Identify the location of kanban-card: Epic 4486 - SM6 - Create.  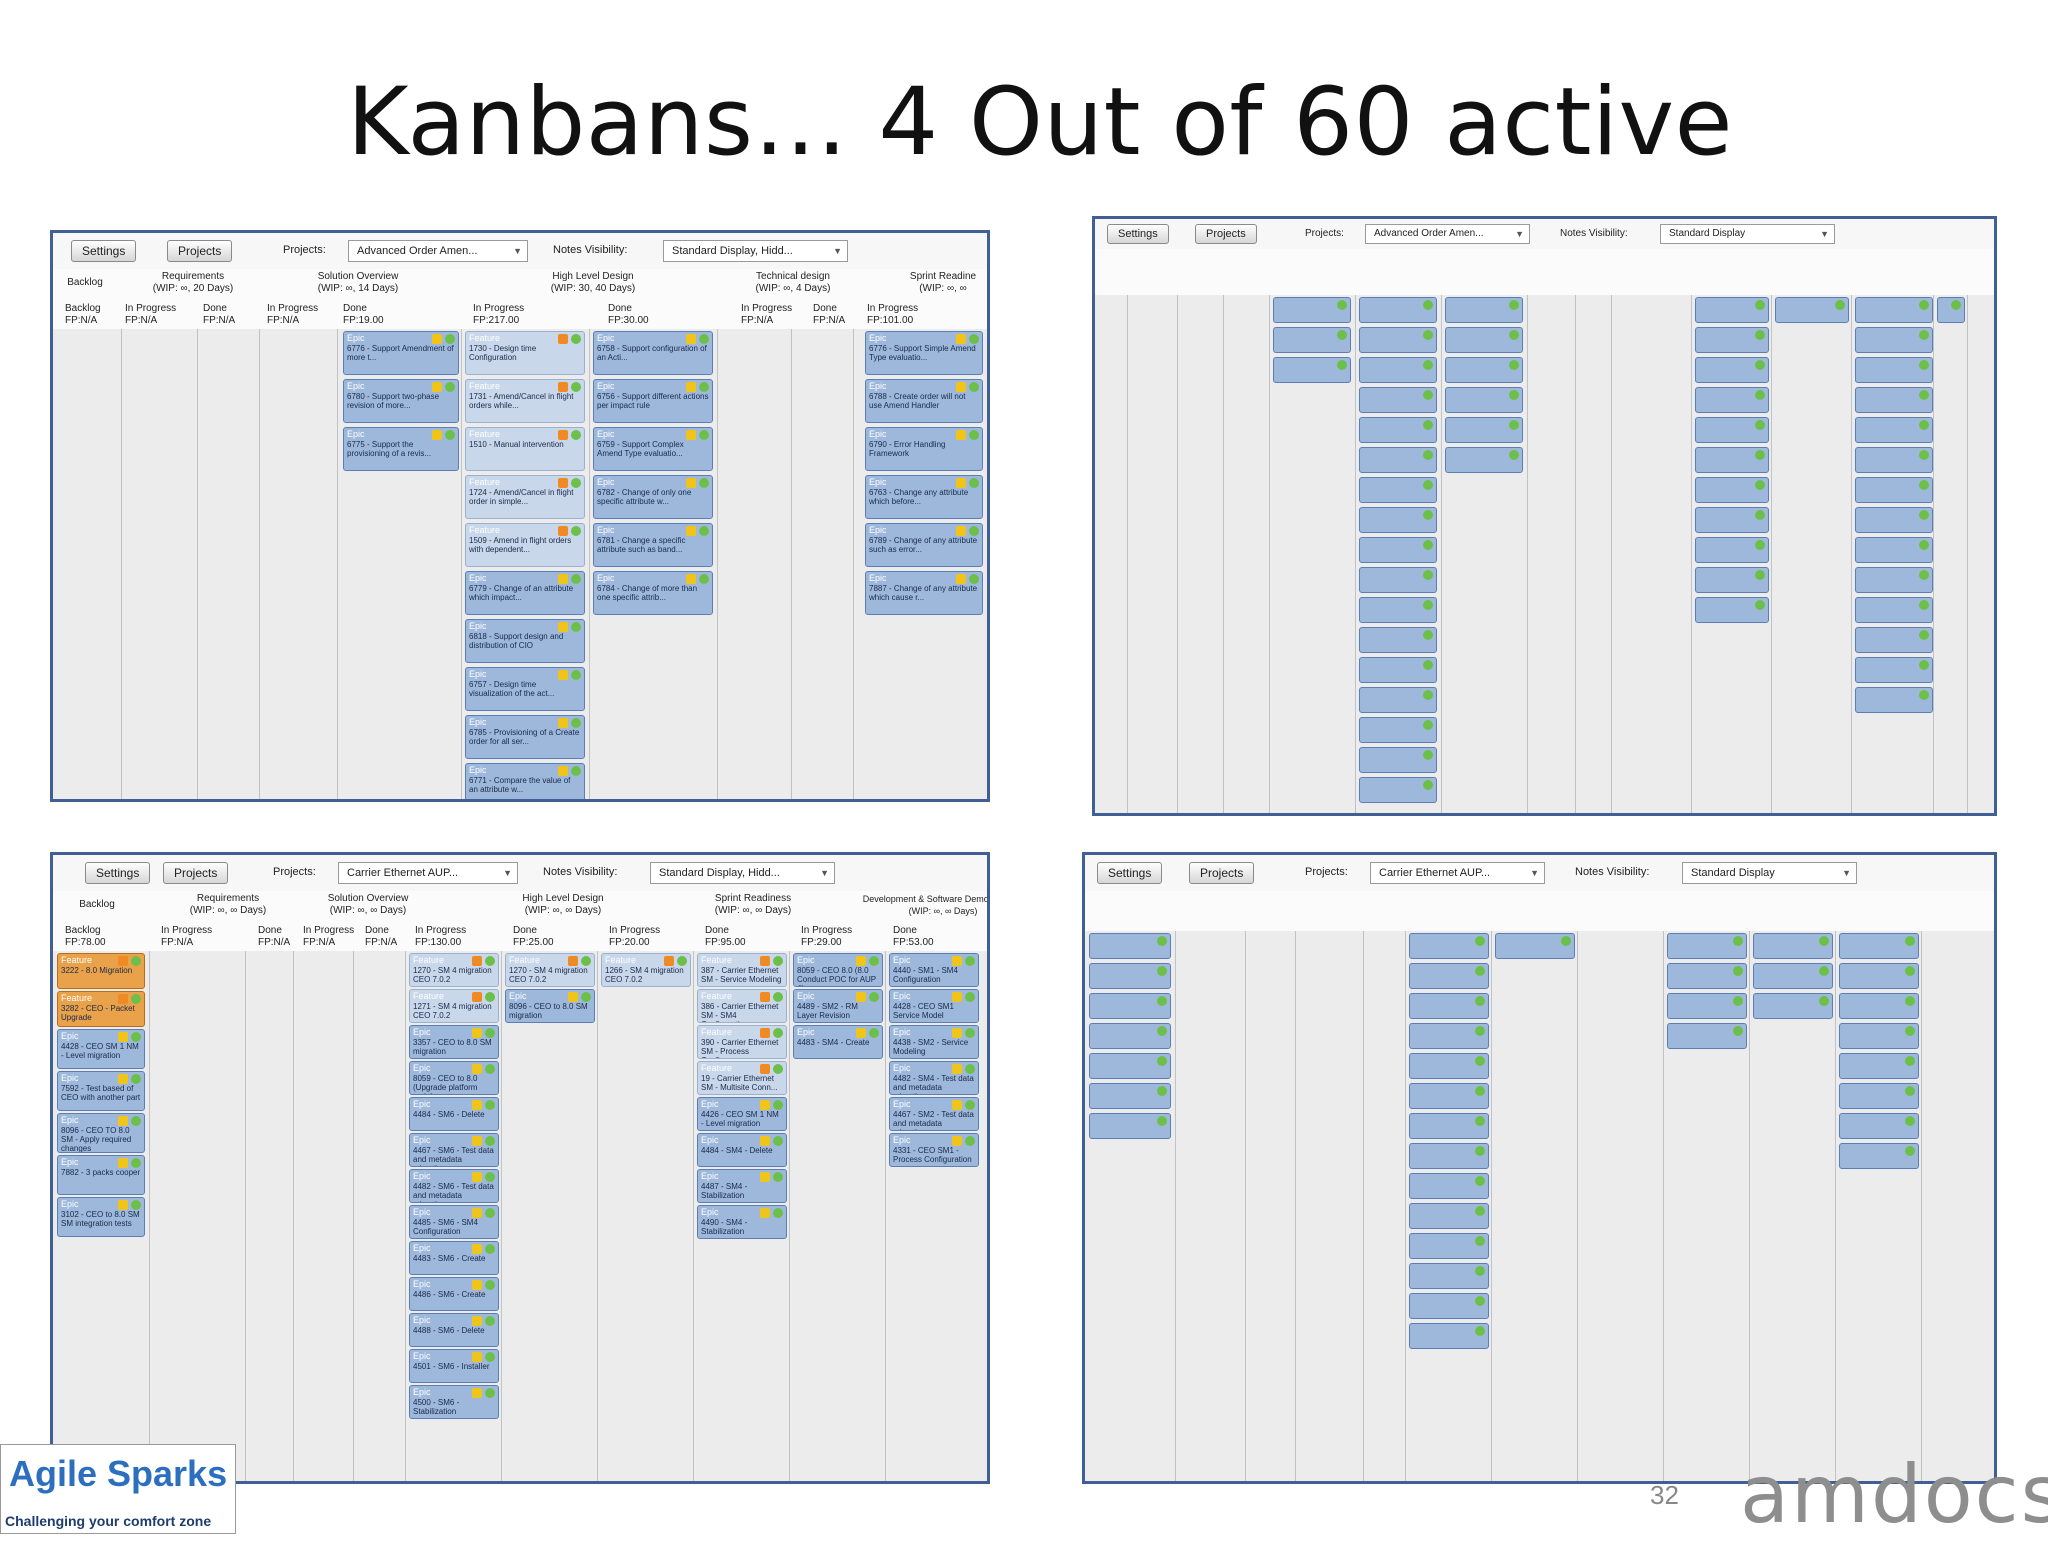
(454, 1294).